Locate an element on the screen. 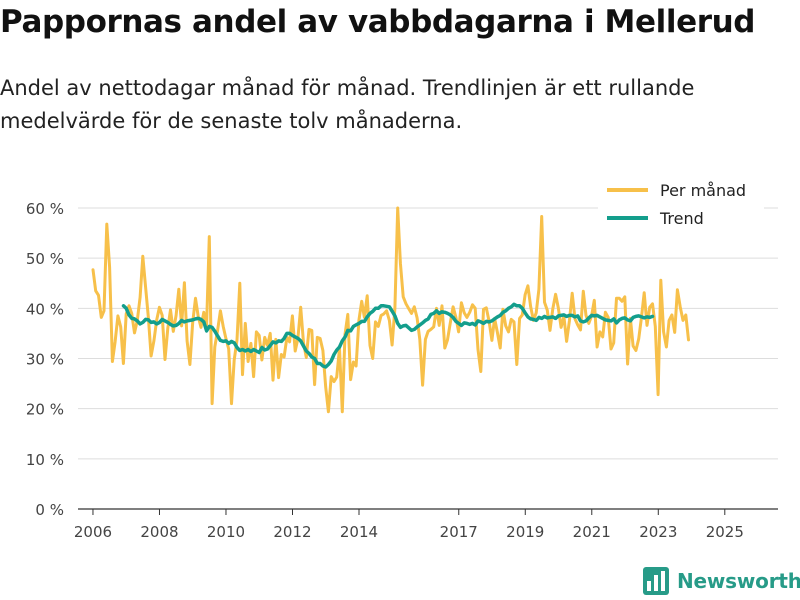  legend-label-per-month: Per månad is located at coordinates (703, 190).